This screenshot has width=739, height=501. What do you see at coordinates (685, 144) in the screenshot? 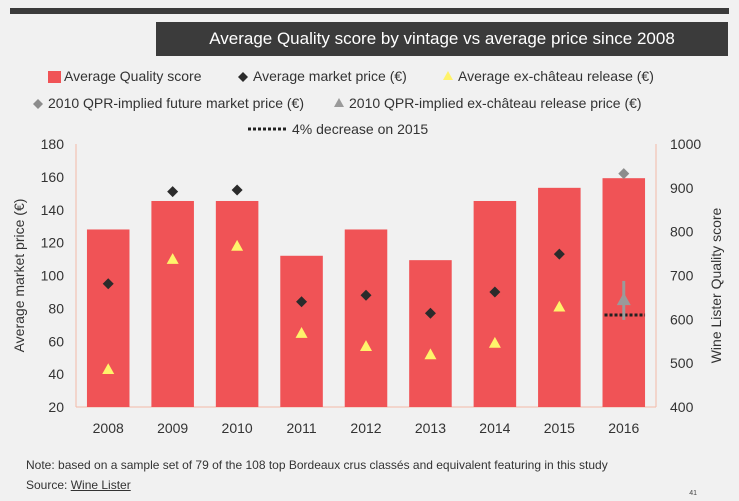
I see `y-right-tick-label: 1000` at bounding box center [685, 144].